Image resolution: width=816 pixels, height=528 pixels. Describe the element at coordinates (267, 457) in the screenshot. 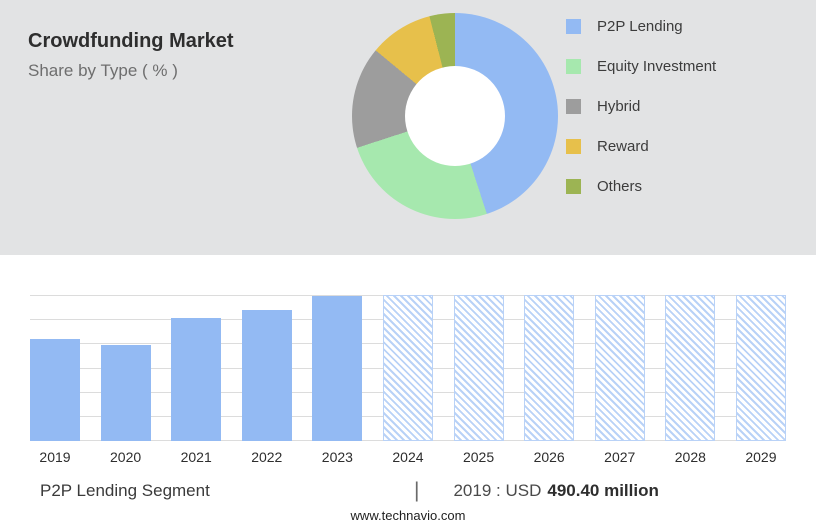

I see `year-label: 2022` at that location.